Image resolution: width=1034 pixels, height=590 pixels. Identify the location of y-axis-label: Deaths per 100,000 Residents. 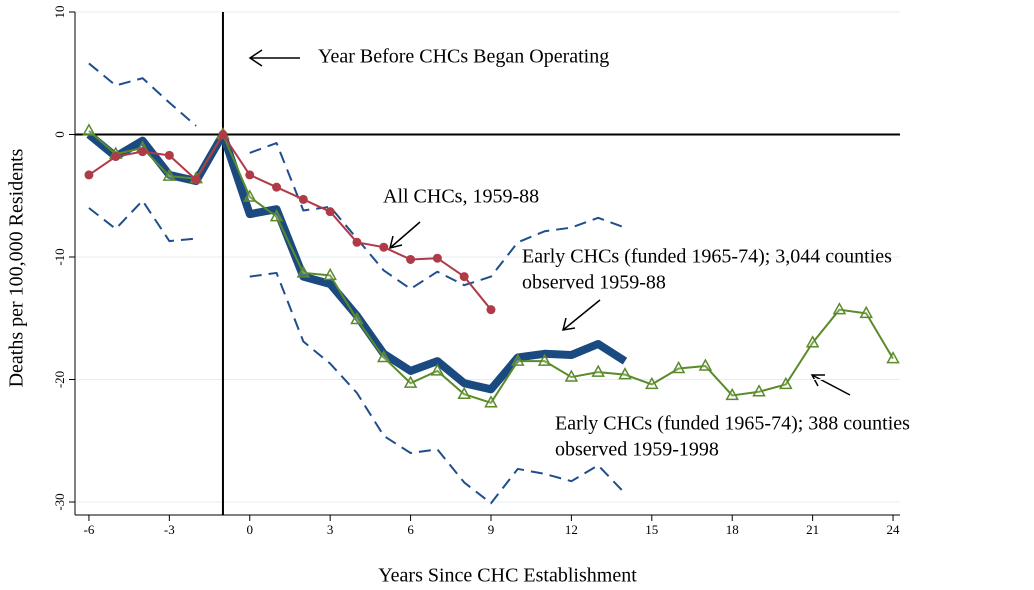
(17, 267).